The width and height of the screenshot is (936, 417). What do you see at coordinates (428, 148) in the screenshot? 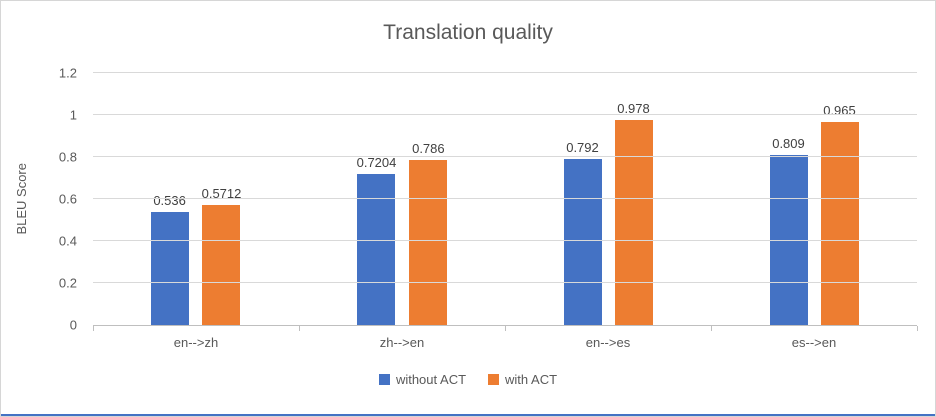
I see `data-label: 0.786` at bounding box center [428, 148].